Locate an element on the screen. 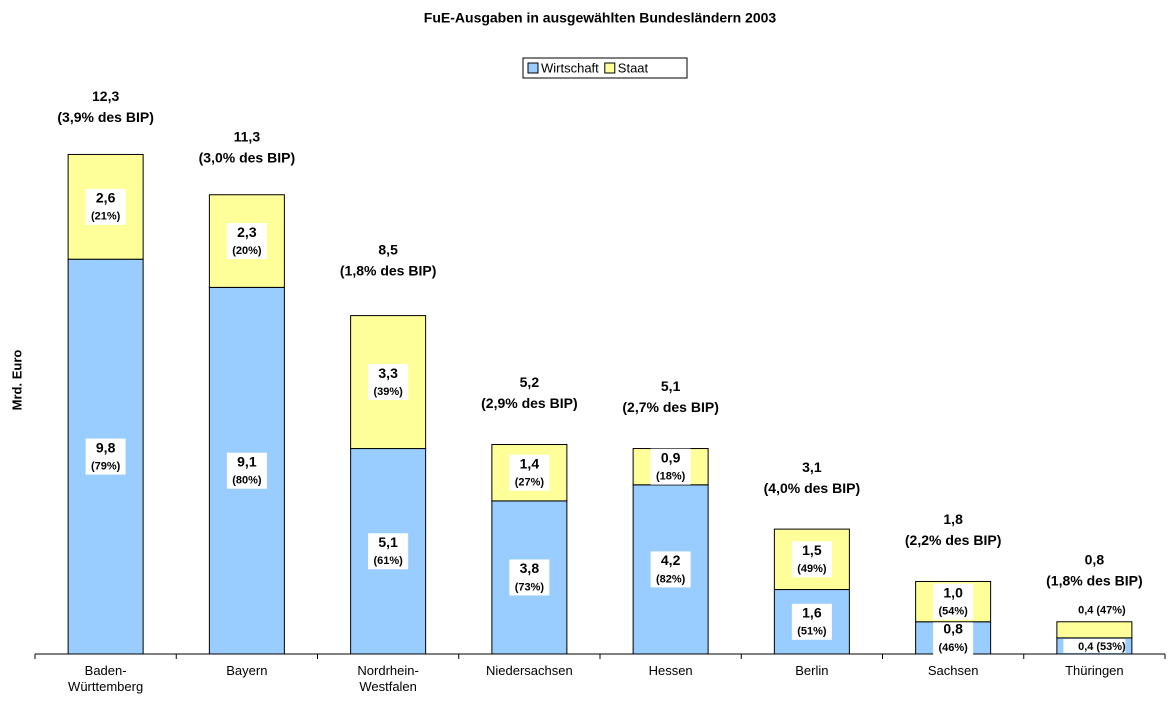 Image resolution: width=1168 pixels, height=704 pixels. segment-label: 0,9 (18%) is located at coordinates (670, 466).